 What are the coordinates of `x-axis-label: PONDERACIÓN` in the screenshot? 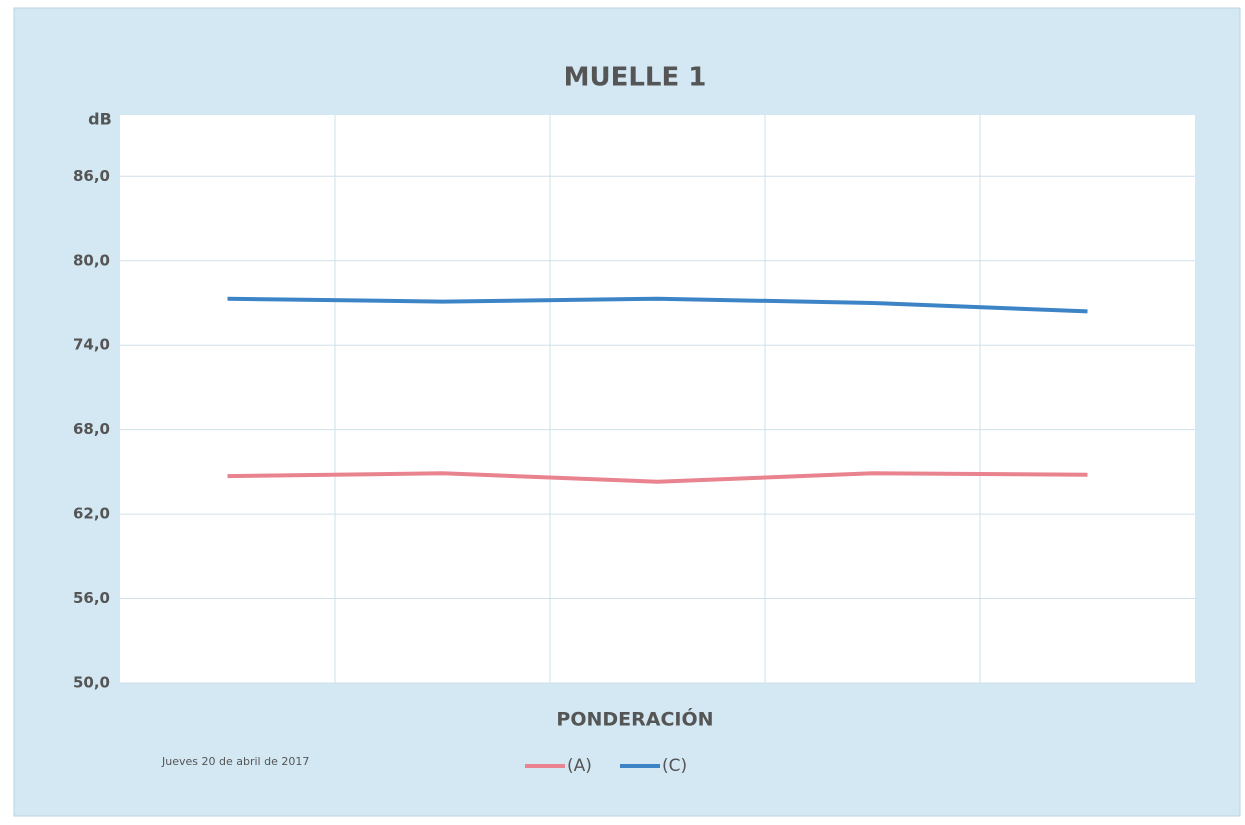 It's located at (634, 719).